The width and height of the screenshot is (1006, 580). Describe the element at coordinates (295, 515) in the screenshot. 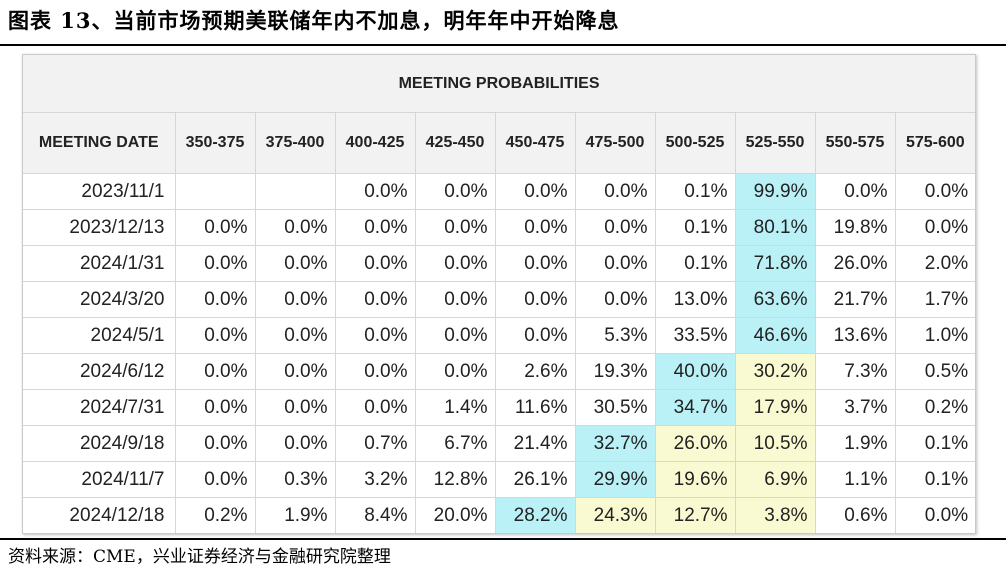

I see `probability-cell: 1.9%` at that location.